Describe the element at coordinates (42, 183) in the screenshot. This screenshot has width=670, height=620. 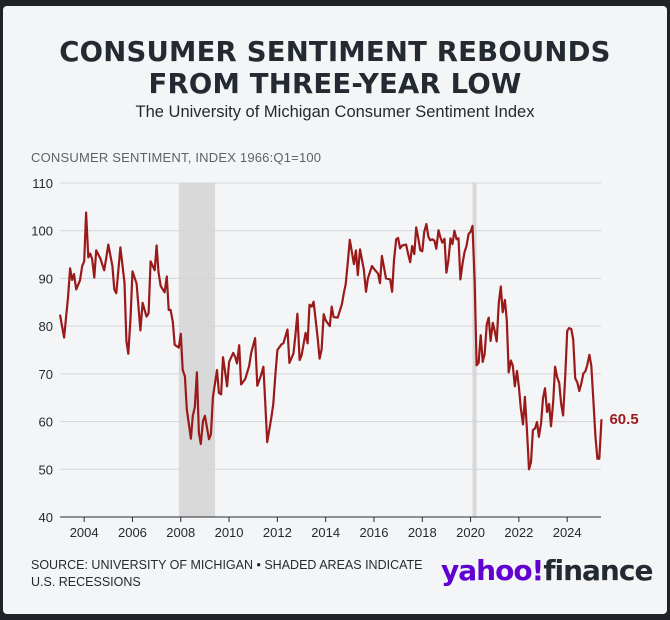
I see `y-tick-label-110: 110` at that location.